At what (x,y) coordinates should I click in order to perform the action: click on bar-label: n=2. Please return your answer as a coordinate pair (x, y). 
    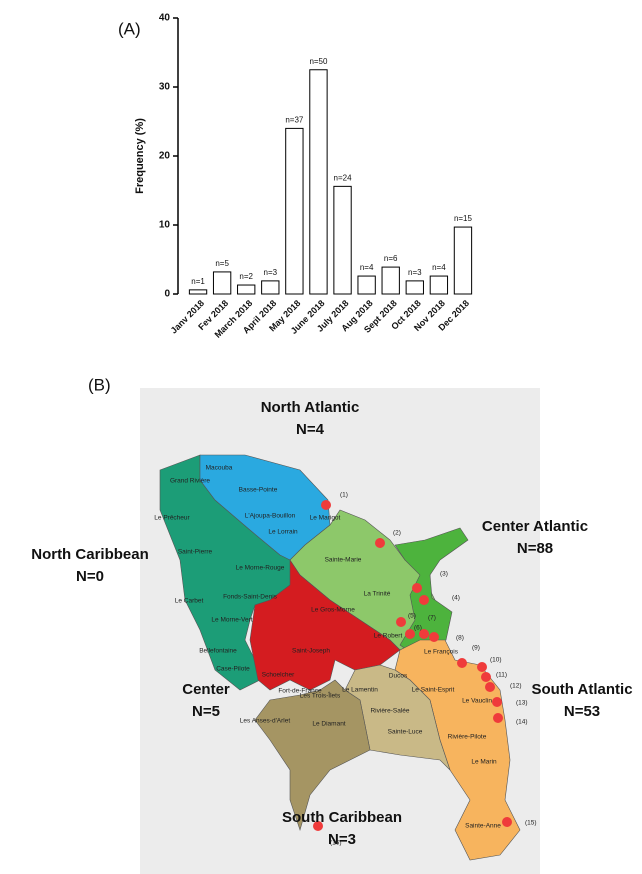
    Looking at the image, I should click on (246, 276).